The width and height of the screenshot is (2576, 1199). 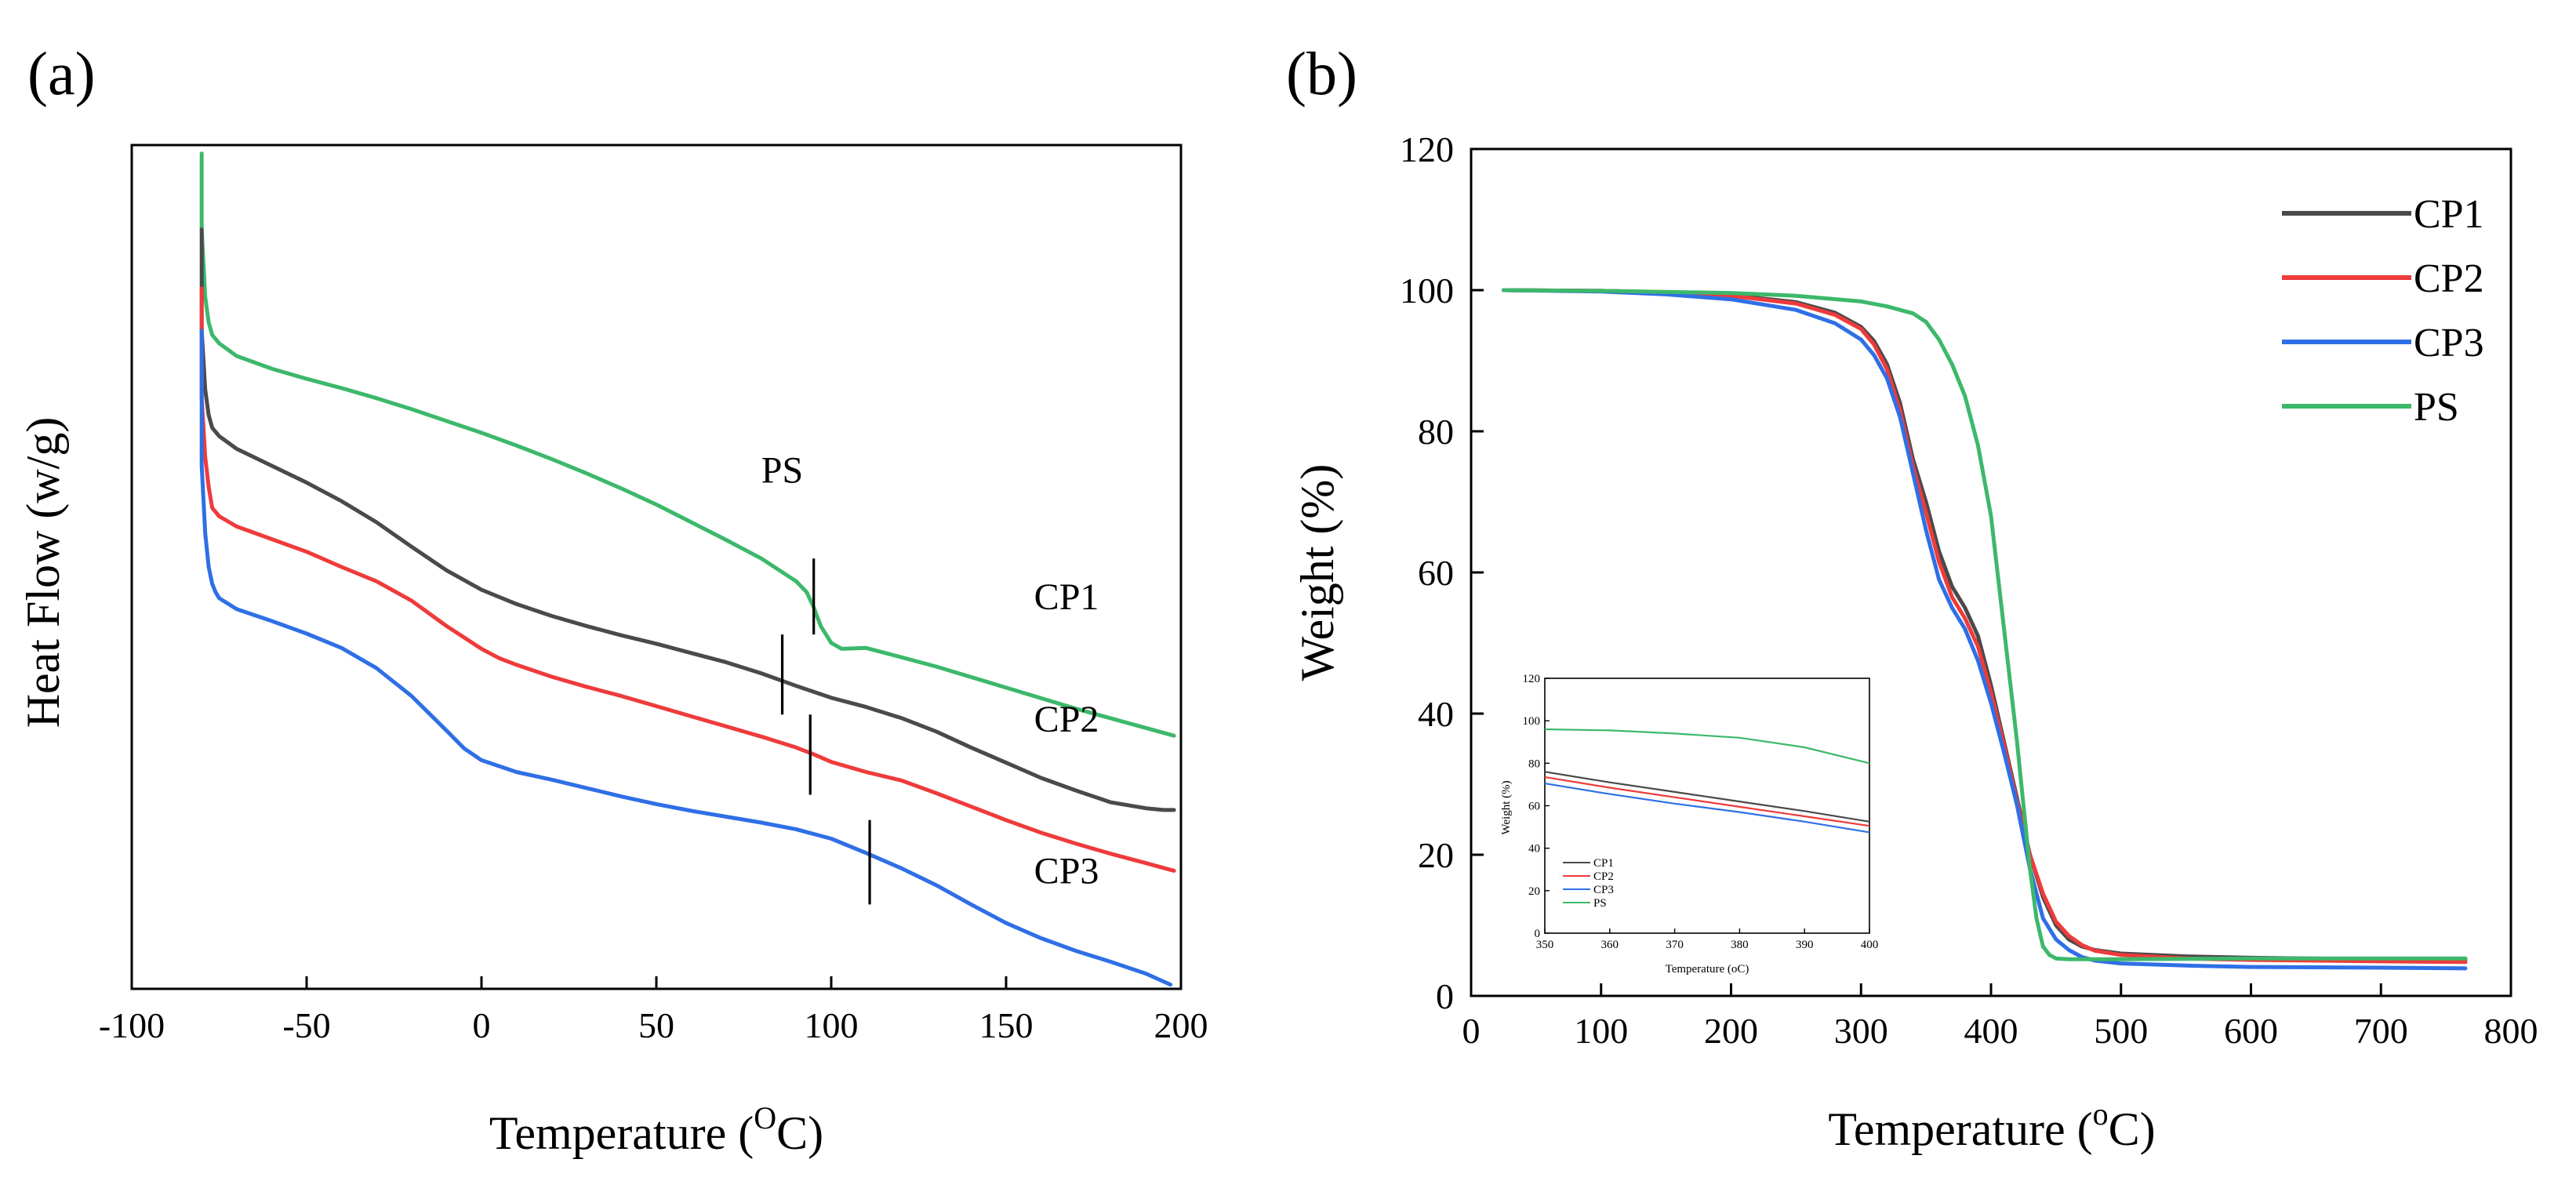 I want to click on panel-b-x-axis-title: Temperature (oC), so click(x=1991, y=1125).